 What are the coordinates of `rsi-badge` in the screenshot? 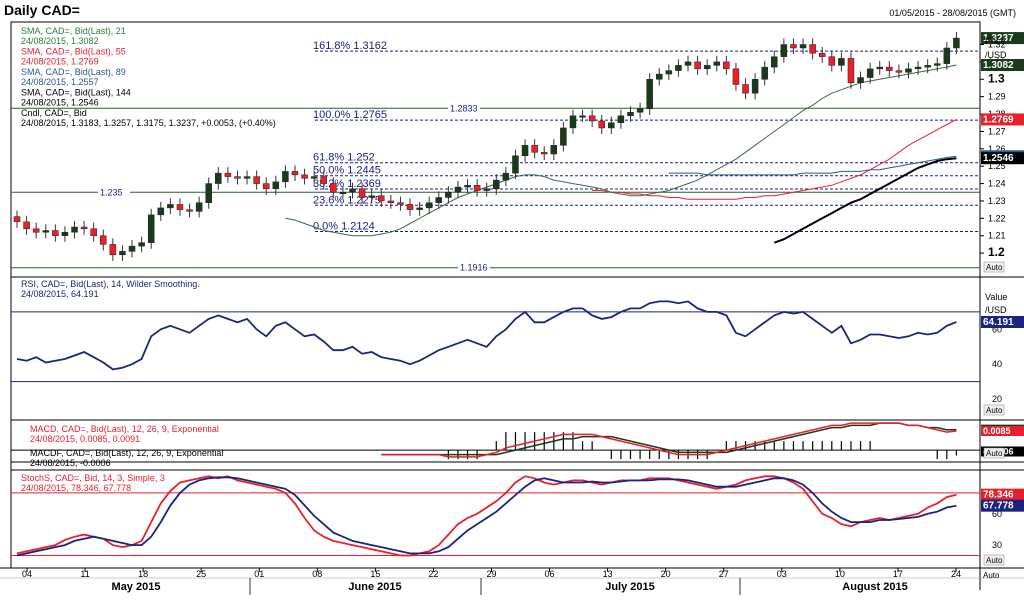 It's located at (1002, 322).